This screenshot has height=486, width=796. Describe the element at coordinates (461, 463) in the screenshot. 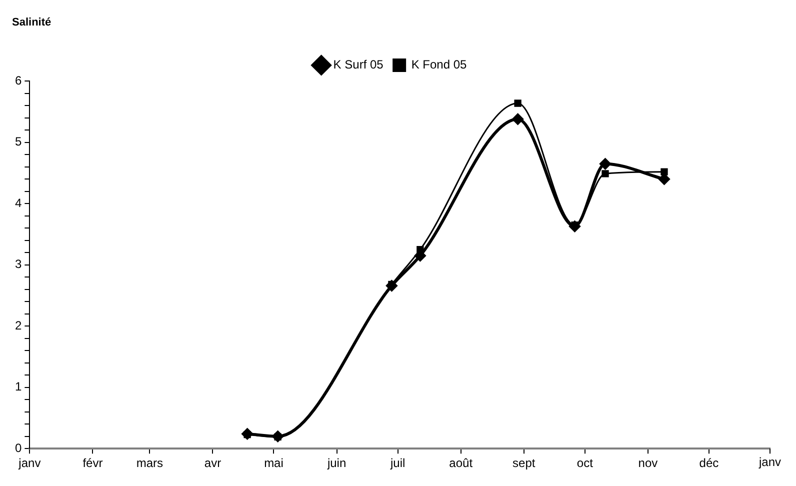

I see `x-tick-label: août` at that location.